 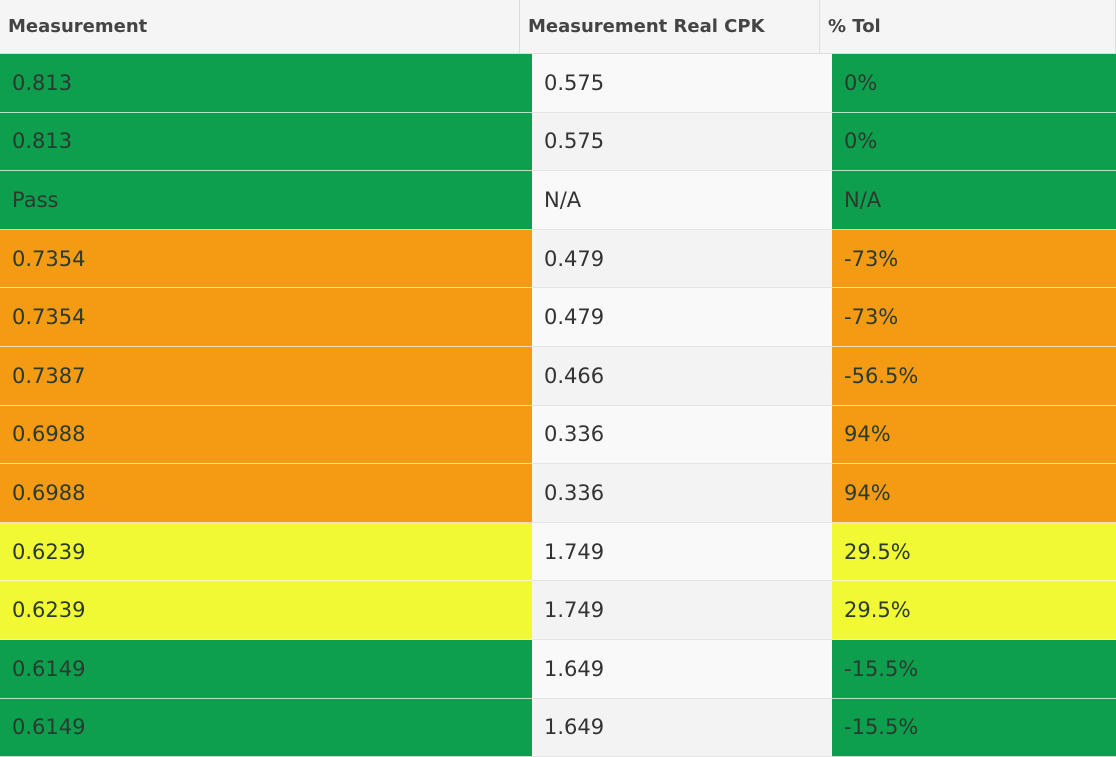 What do you see at coordinates (260, 27) in the screenshot?
I see `column-header: Measurement` at bounding box center [260, 27].